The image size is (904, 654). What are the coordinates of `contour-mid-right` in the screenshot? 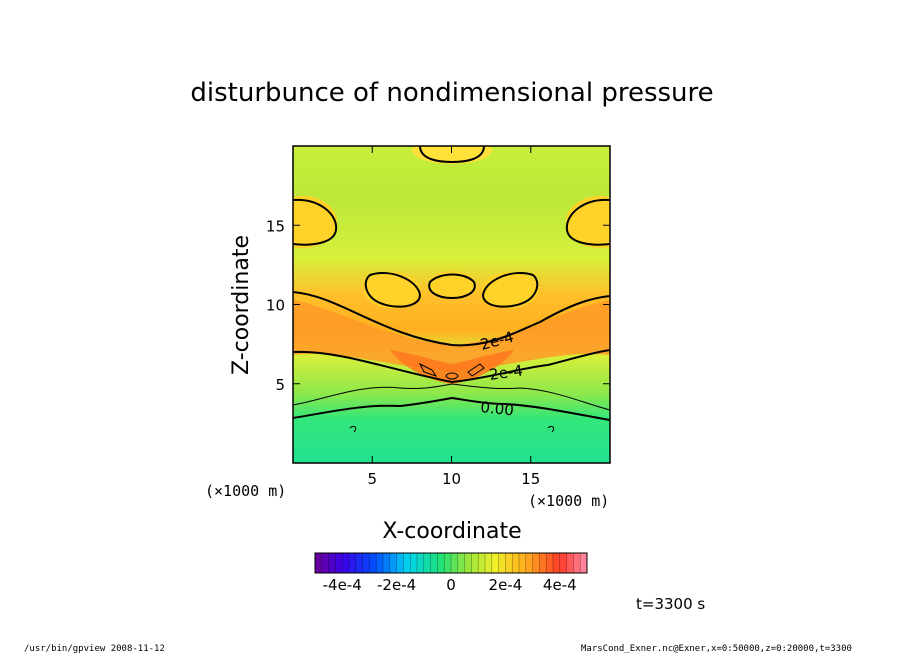 It's located at (510, 289).